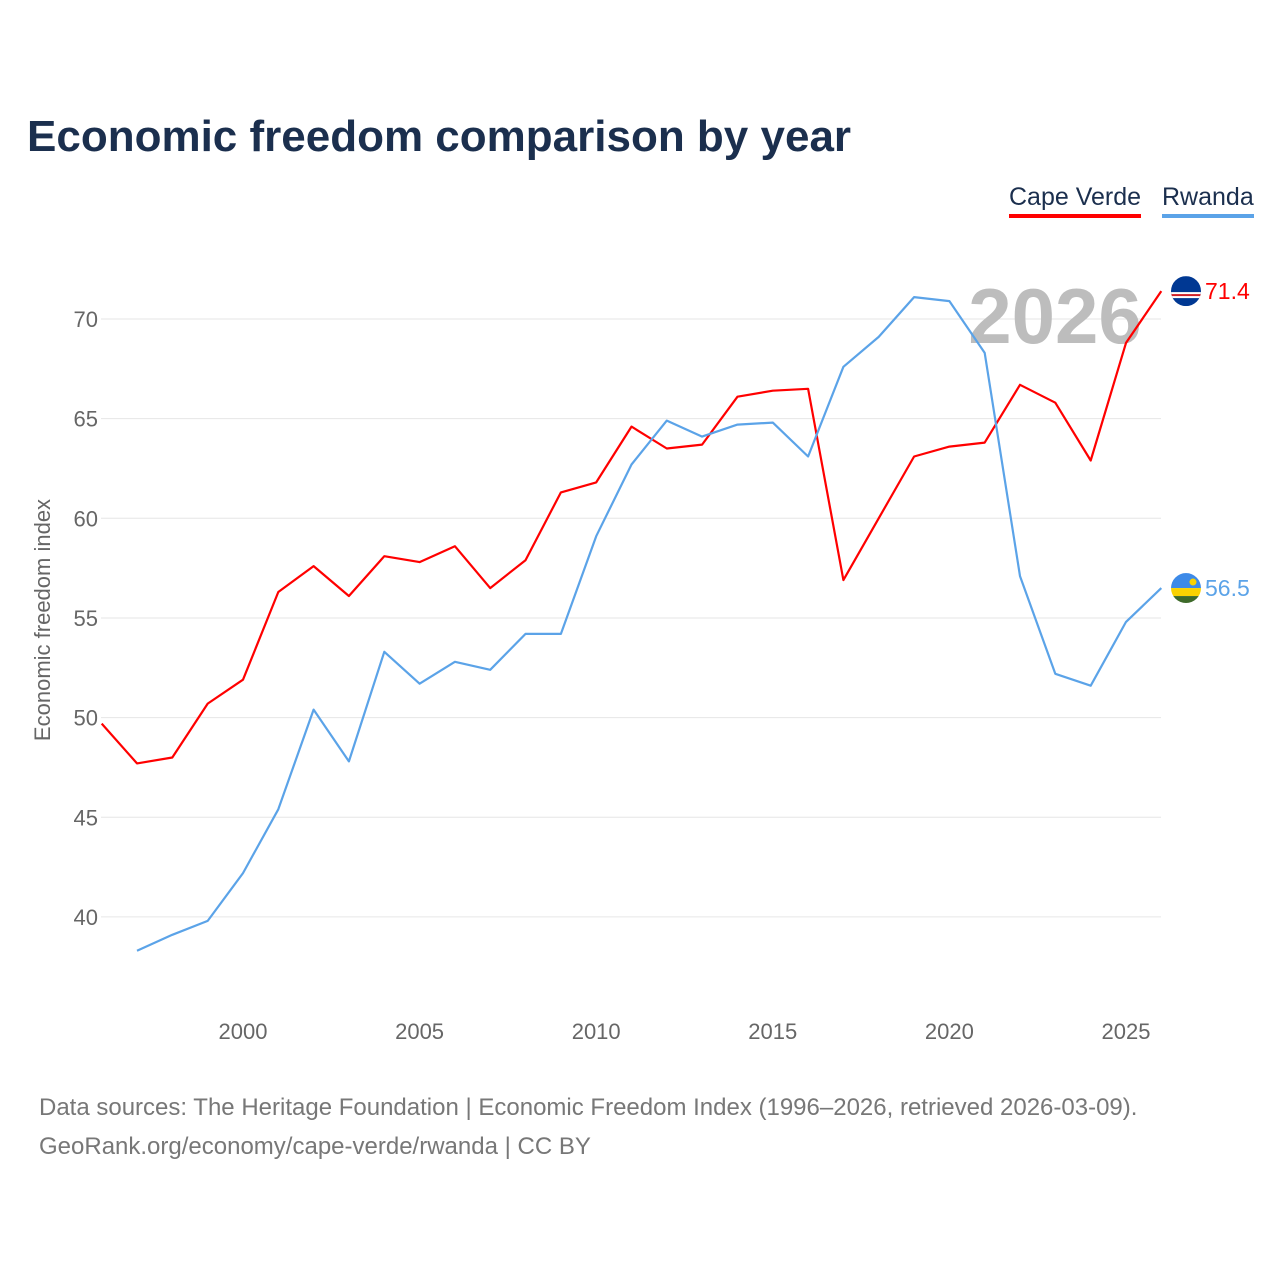 The width and height of the screenshot is (1280, 1280). I want to click on flag-green, so click(1186, 600).